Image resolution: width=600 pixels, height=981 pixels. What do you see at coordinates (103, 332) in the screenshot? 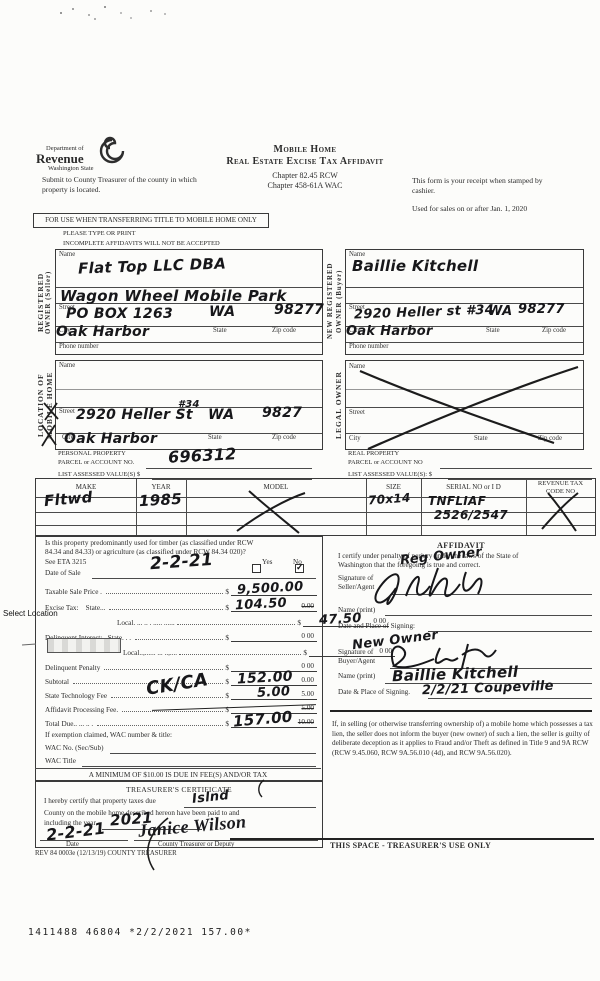
I see `seller-city-value: Oak Harbor` at bounding box center [103, 332].